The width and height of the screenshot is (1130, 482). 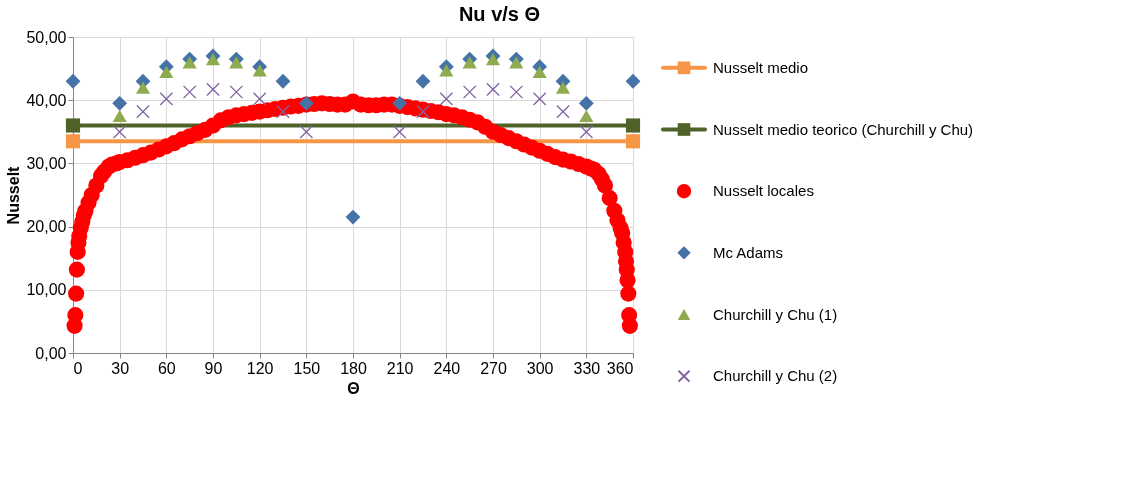 I want to click on y-tick-label: 10,00, so click(x=46, y=290).